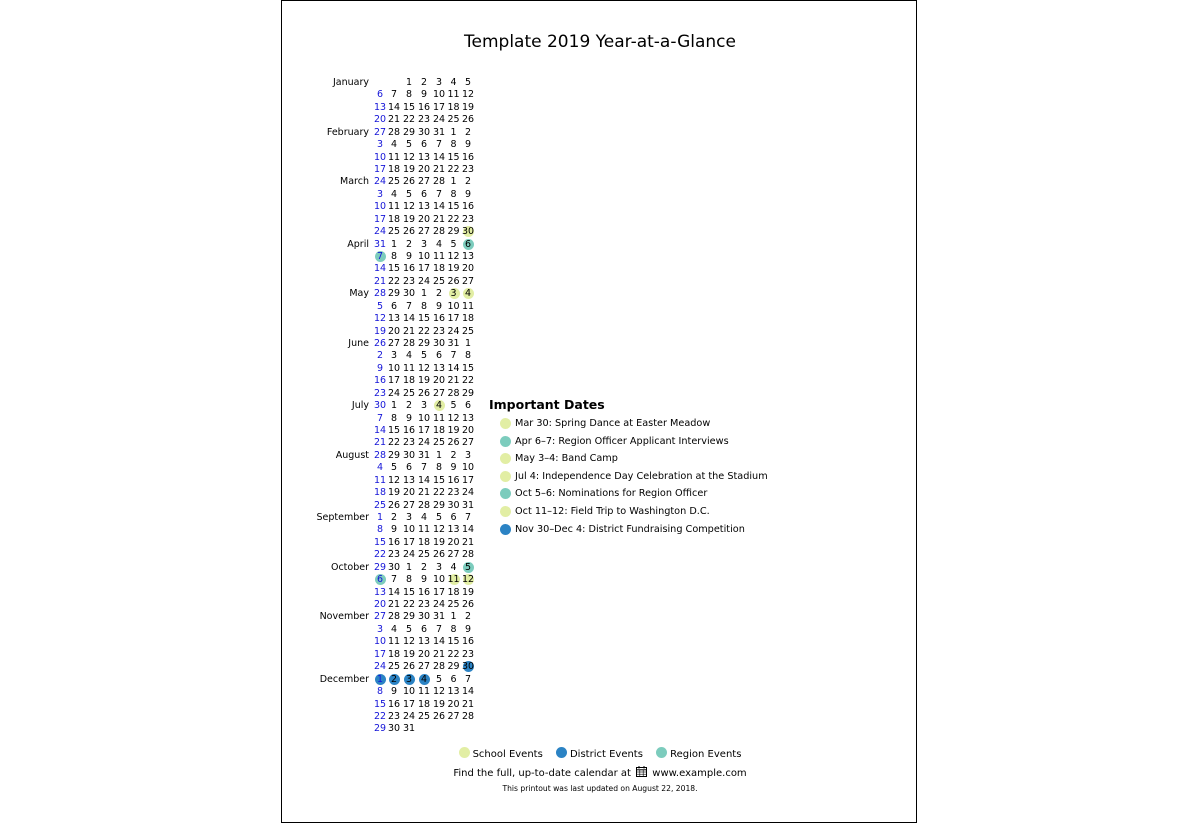  I want to click on calendar-week: August 28 29 30 31 1 2 3, so click(392, 456).